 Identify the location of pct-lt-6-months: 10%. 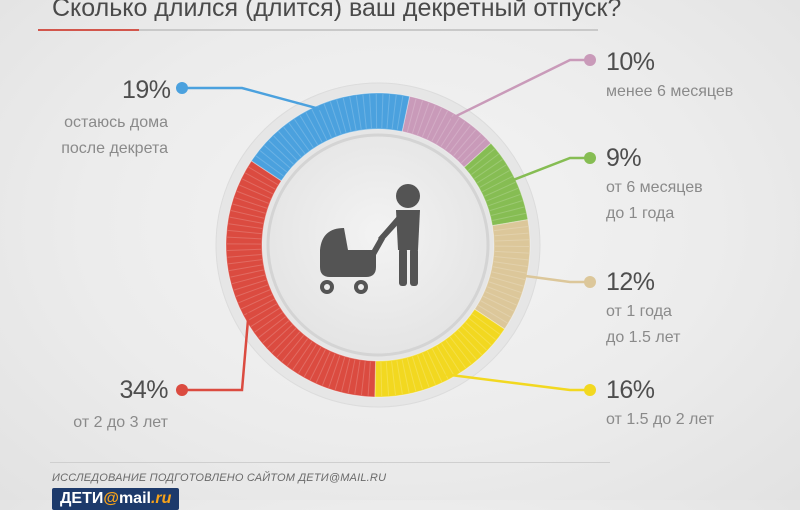
(669, 62).